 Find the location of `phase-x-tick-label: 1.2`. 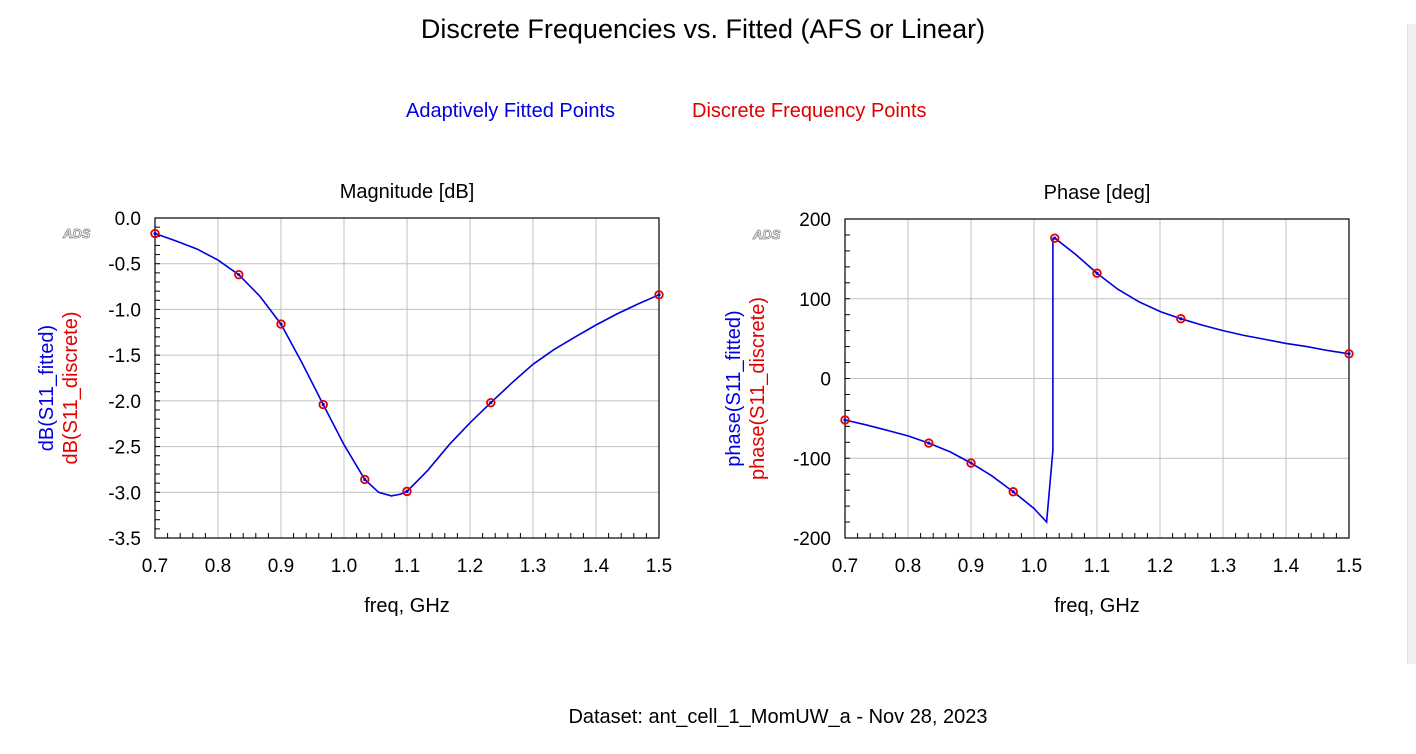

phase-x-tick-label: 1.2 is located at coordinates (1160, 566).